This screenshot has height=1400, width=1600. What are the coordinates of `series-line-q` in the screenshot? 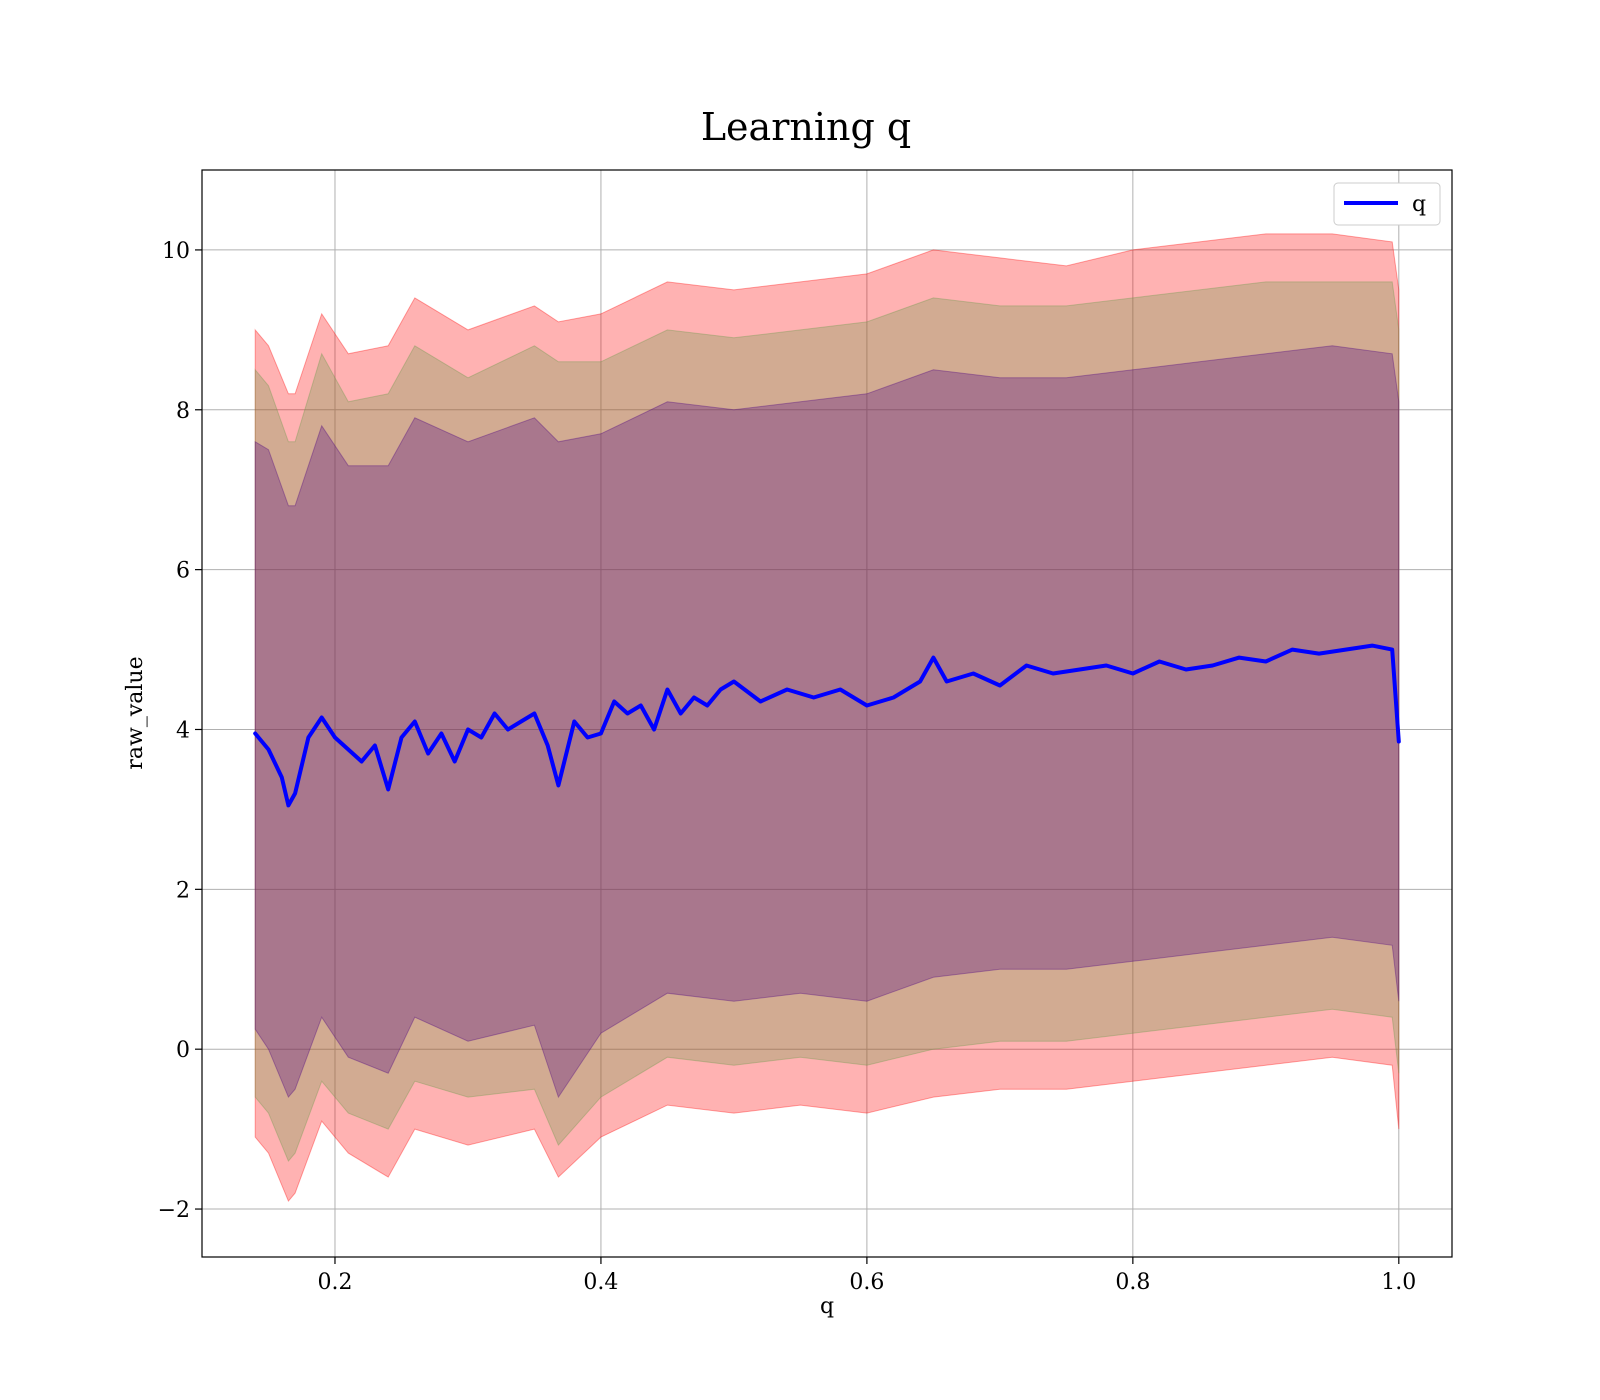 It's located at (827, 725).